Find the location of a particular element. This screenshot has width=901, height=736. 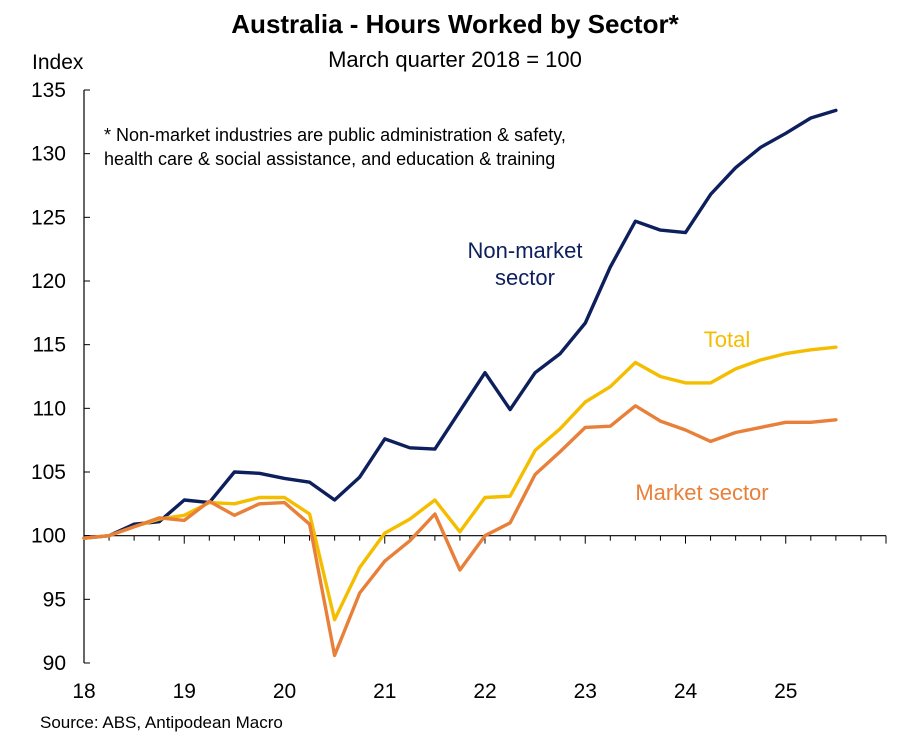

chart-title: Australia - Hours Worked by Sector* is located at coordinates (455, 24).